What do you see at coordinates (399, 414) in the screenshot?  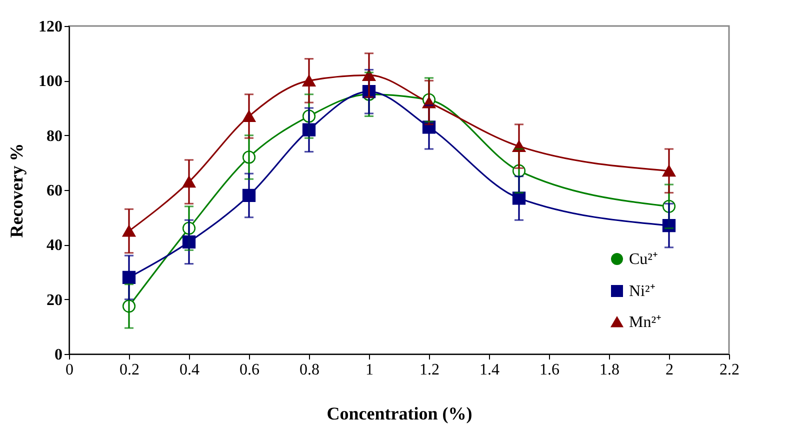 I see `x-axis-title: Concentration (%)` at bounding box center [399, 414].